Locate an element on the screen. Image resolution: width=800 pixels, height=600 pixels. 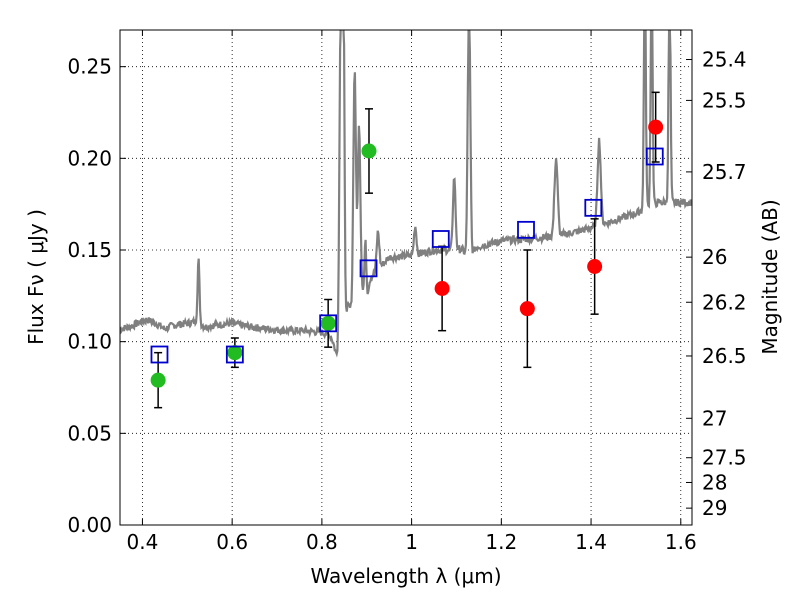
y-tick-label: 0.05 is located at coordinates (89, 433).